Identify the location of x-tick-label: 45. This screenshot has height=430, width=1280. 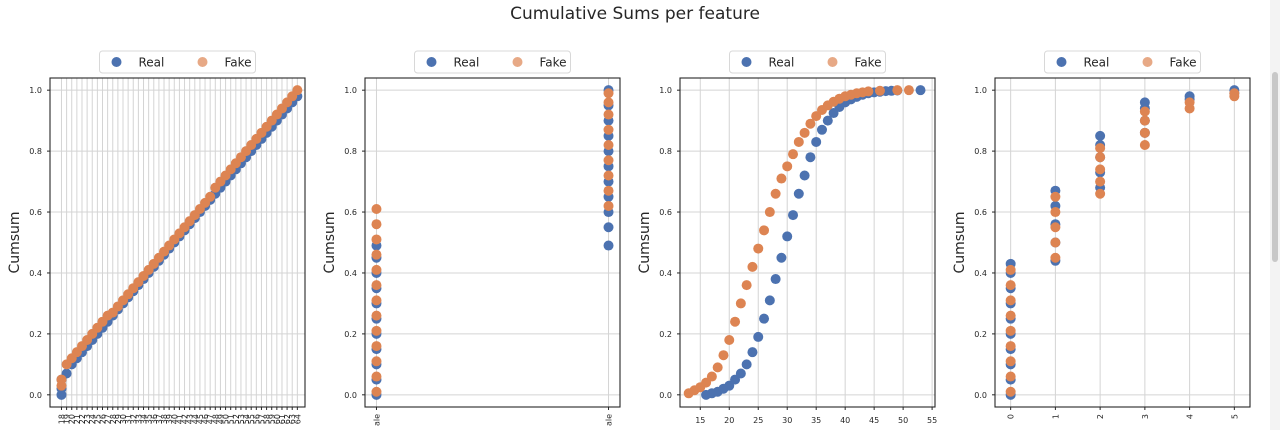
(200, 419).